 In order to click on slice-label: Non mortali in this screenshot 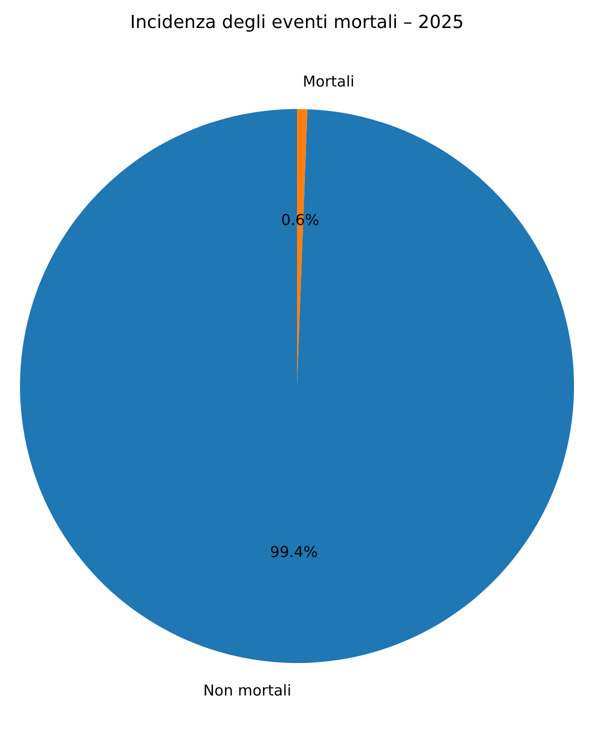, I will do `click(247, 691)`.